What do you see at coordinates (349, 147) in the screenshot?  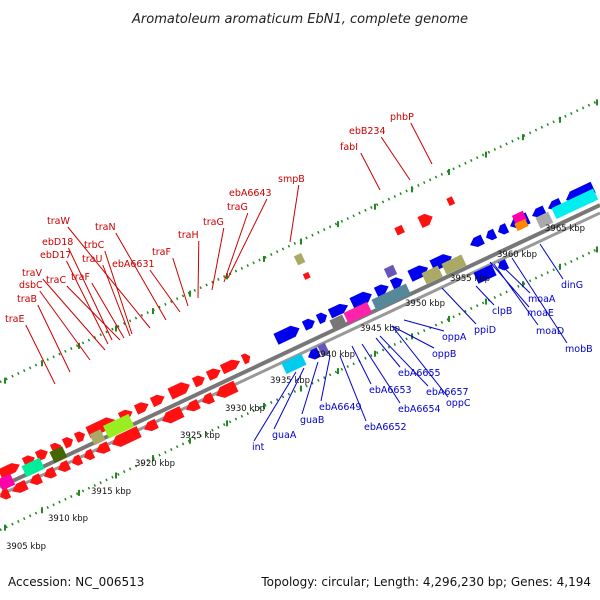 I see `upper-gene-label: fabI` at bounding box center [349, 147].